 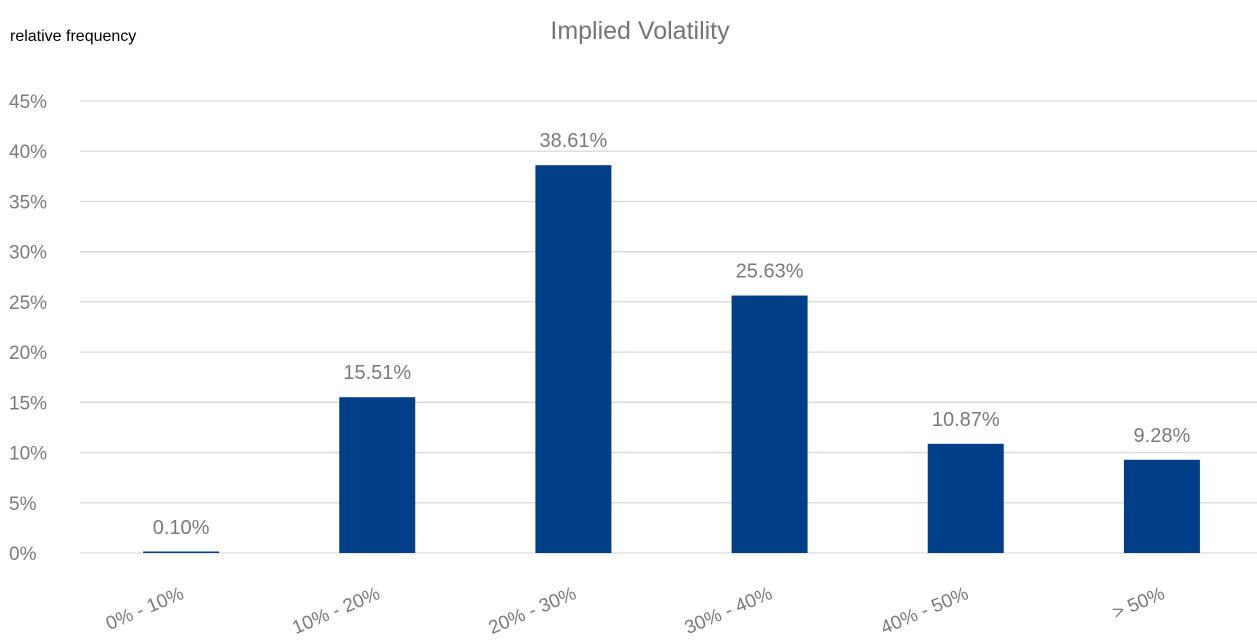 What do you see at coordinates (533, 611) in the screenshot?
I see `x-tick-label: 20% - 30%` at bounding box center [533, 611].